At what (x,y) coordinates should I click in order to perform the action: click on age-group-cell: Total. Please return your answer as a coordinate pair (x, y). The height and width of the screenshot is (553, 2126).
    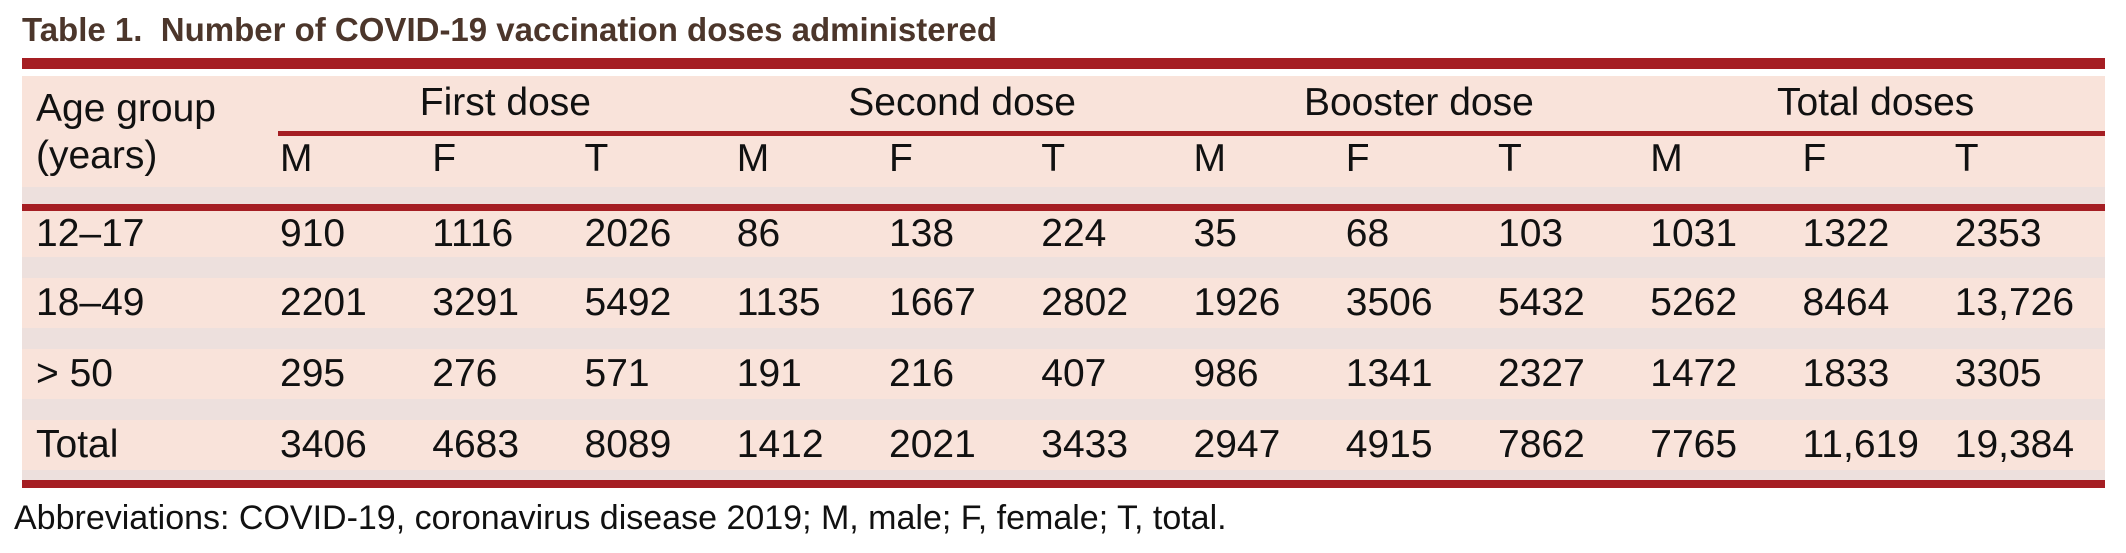
    Looking at the image, I should click on (150, 445).